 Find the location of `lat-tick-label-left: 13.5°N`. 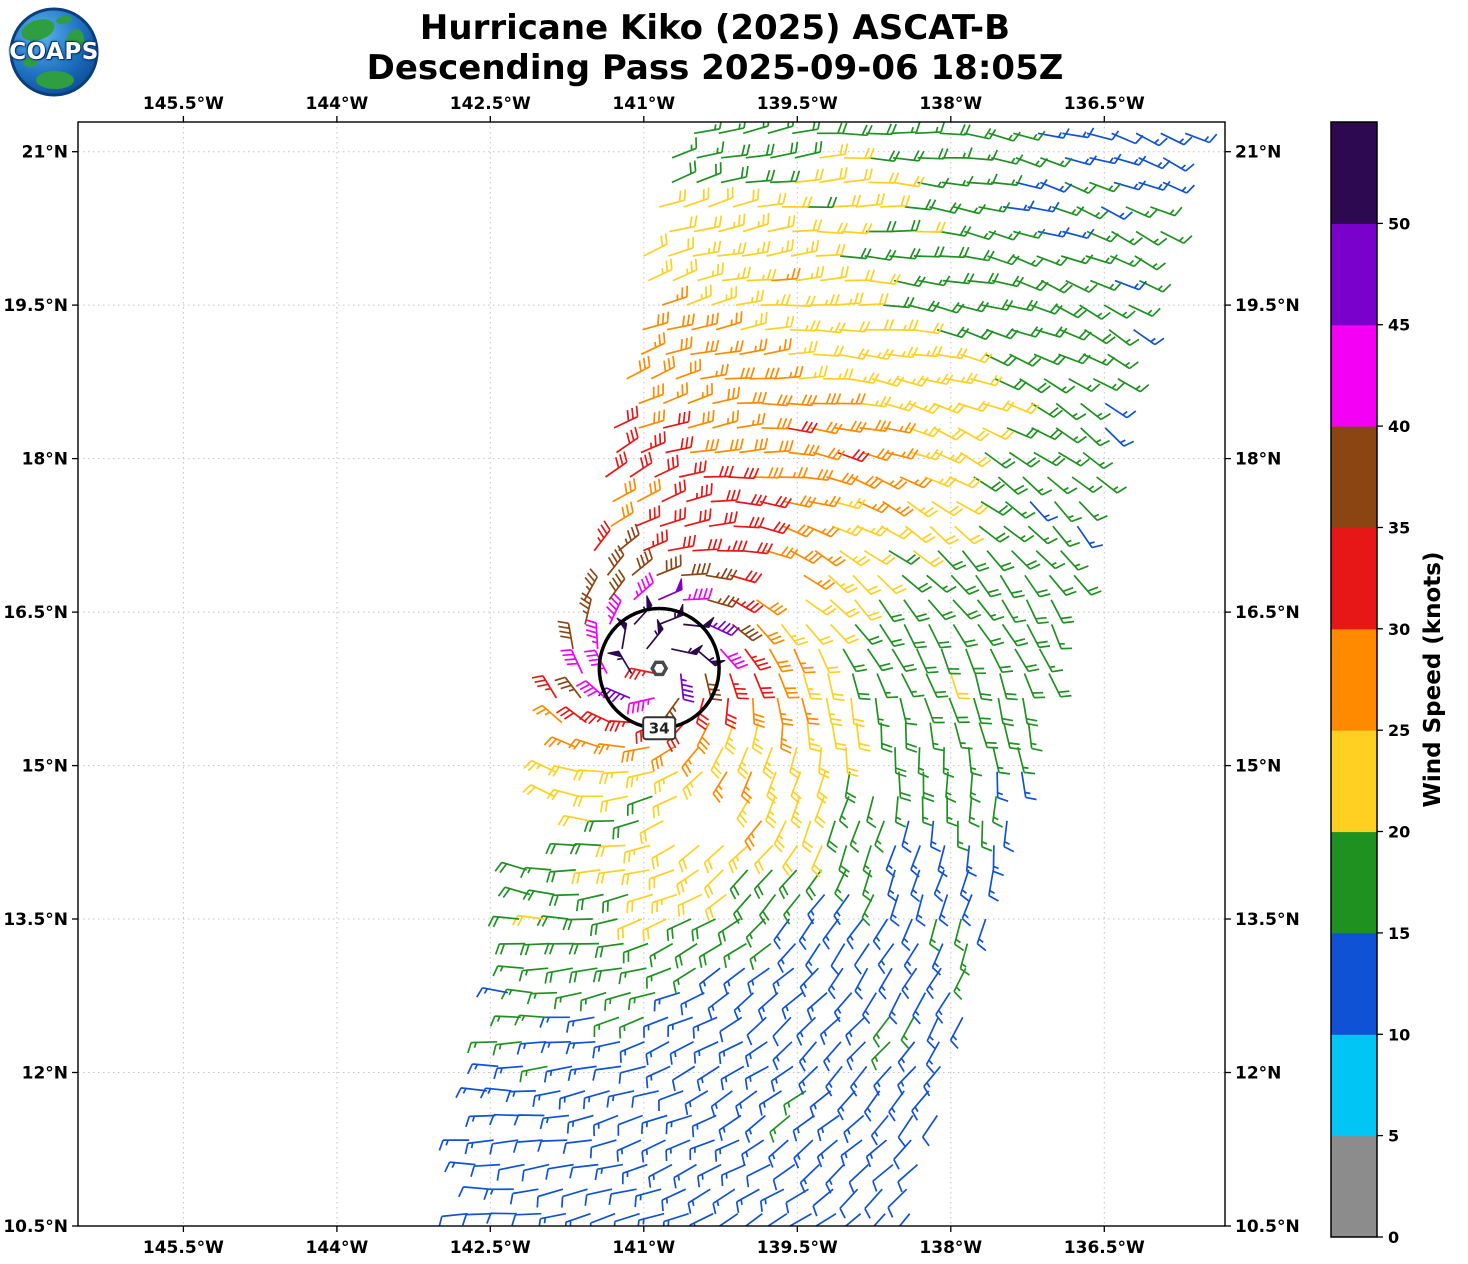

lat-tick-label-left: 13.5°N is located at coordinates (35, 920).